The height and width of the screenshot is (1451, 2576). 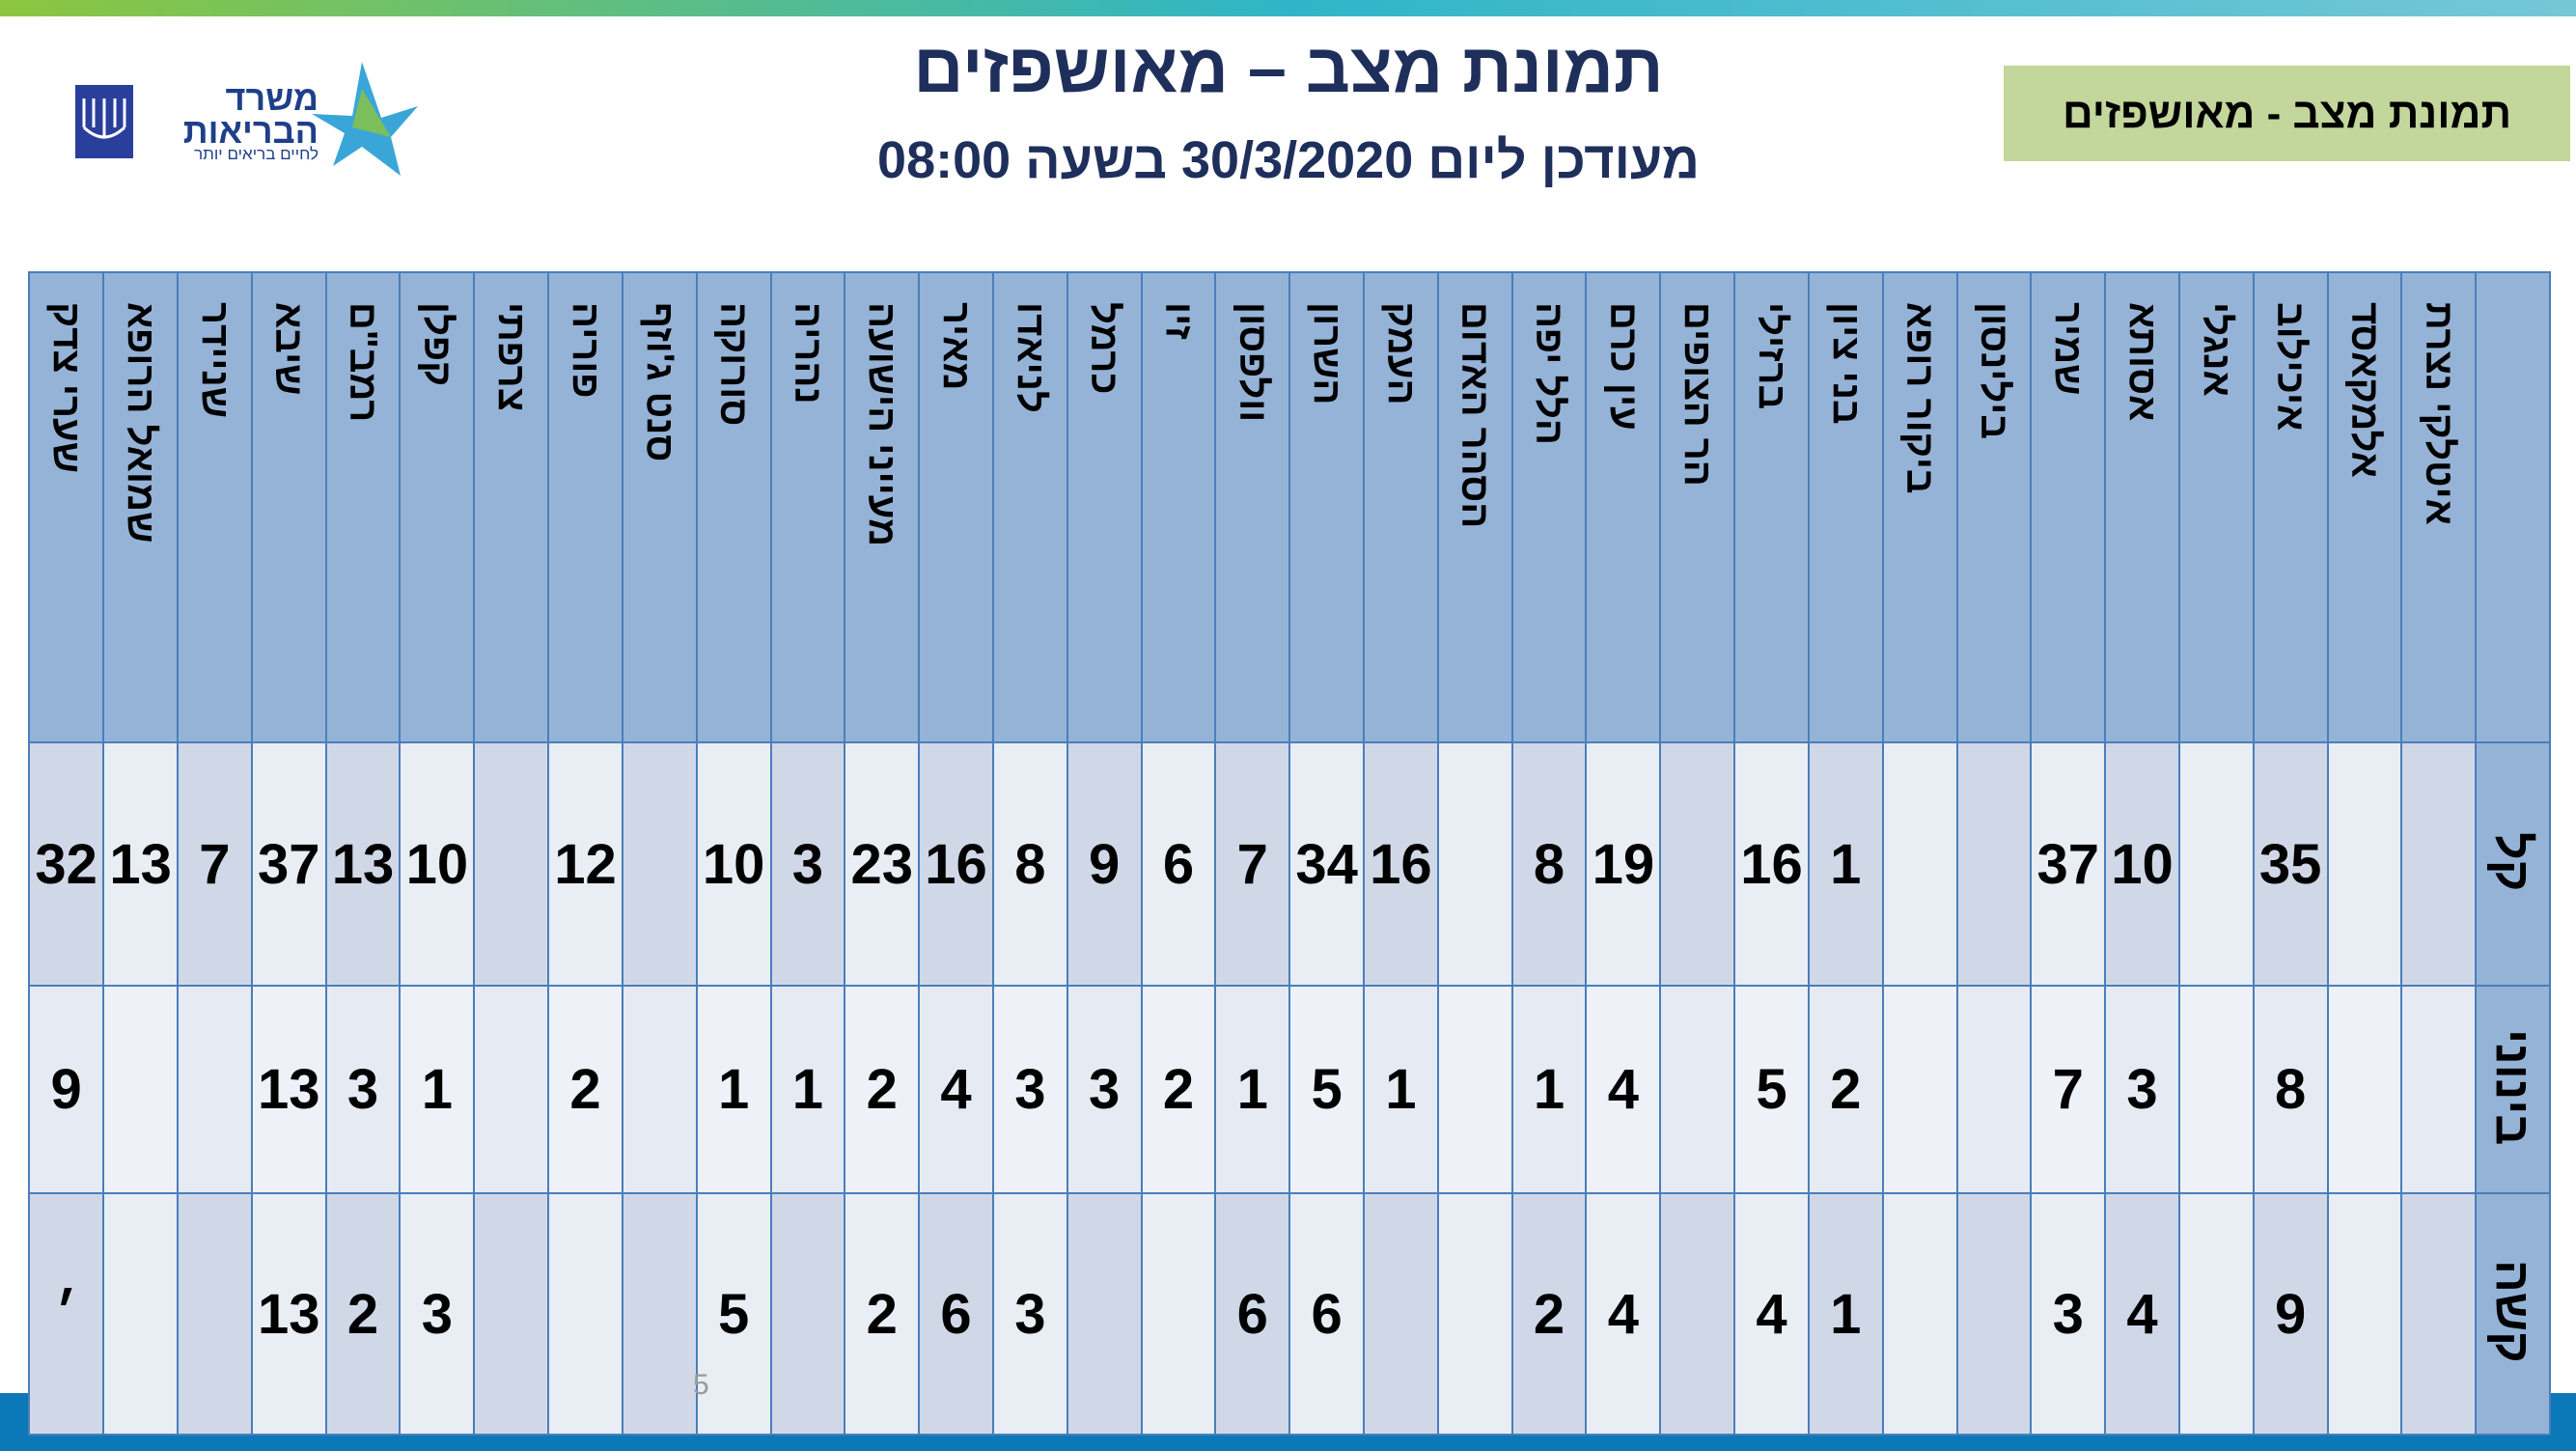 I want to click on cell-value: 7, so click(x=2068, y=1089).